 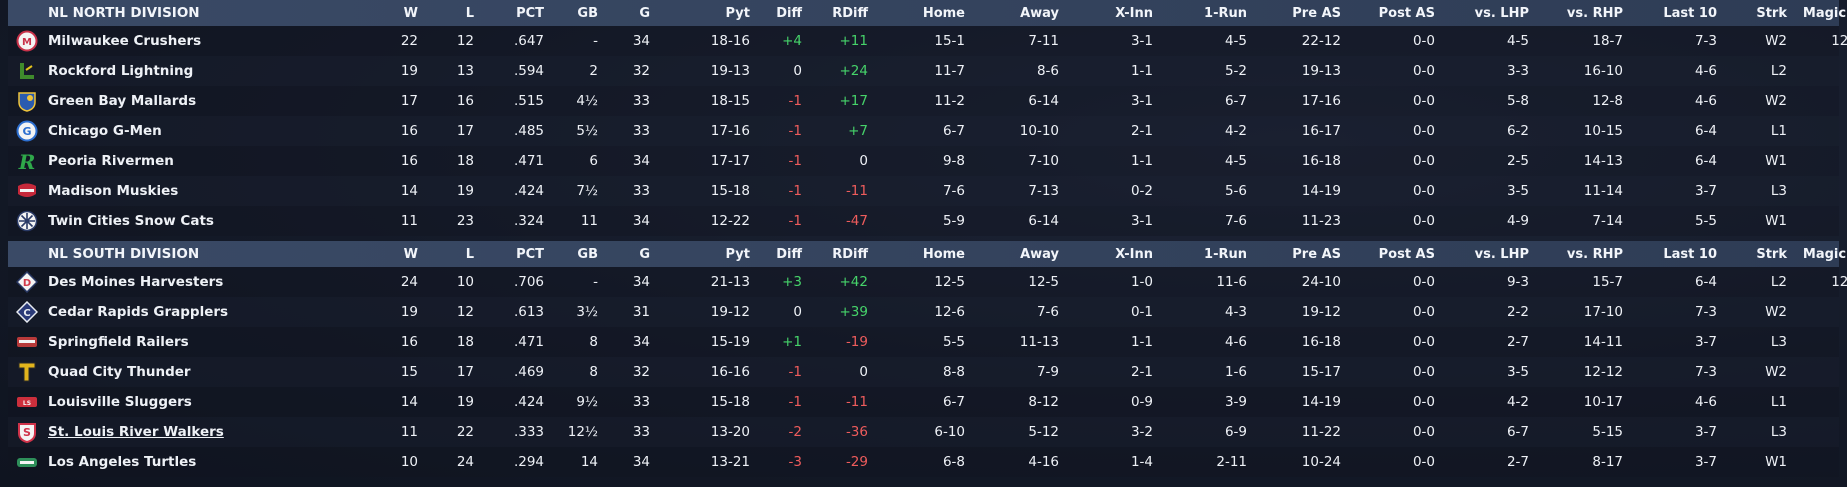 I want to click on team-name: Springfield Railers, so click(x=118, y=342).